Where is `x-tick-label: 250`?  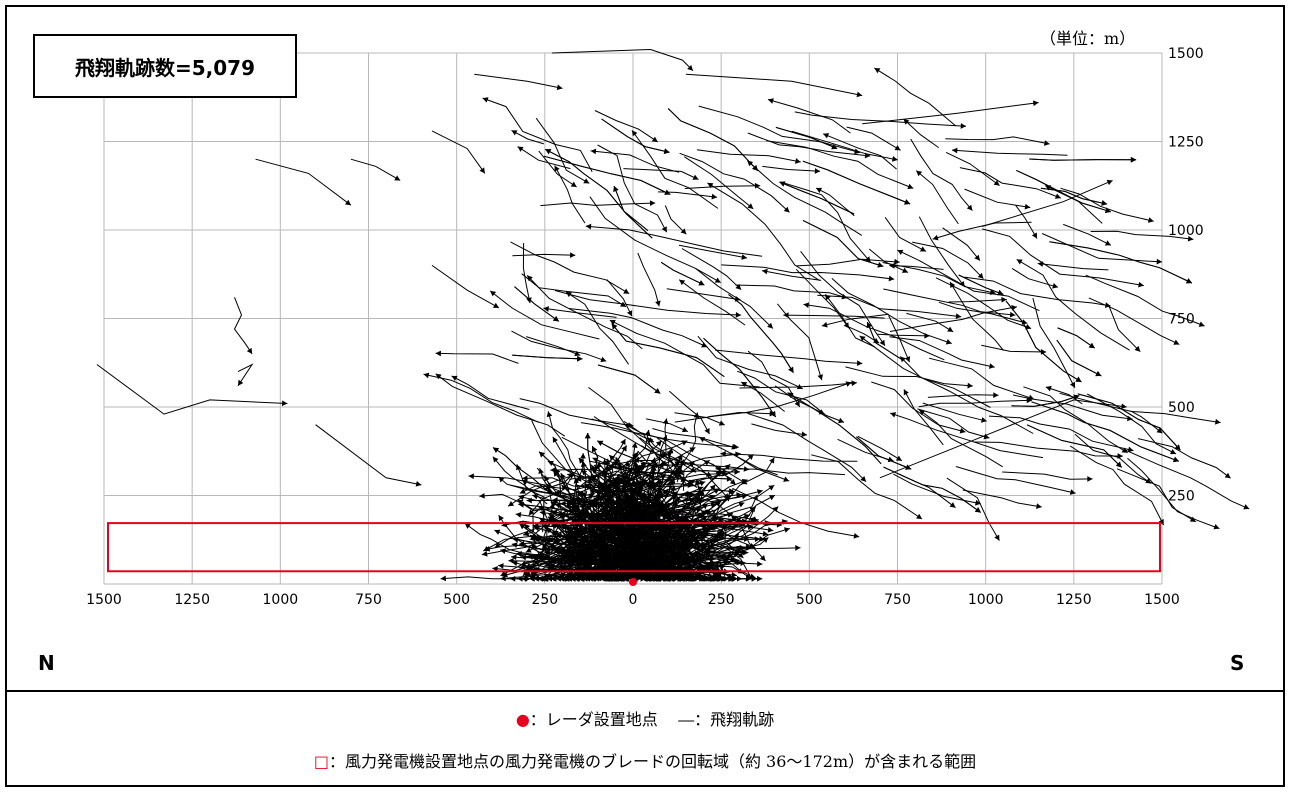
x-tick-label: 250 is located at coordinates (544, 600).